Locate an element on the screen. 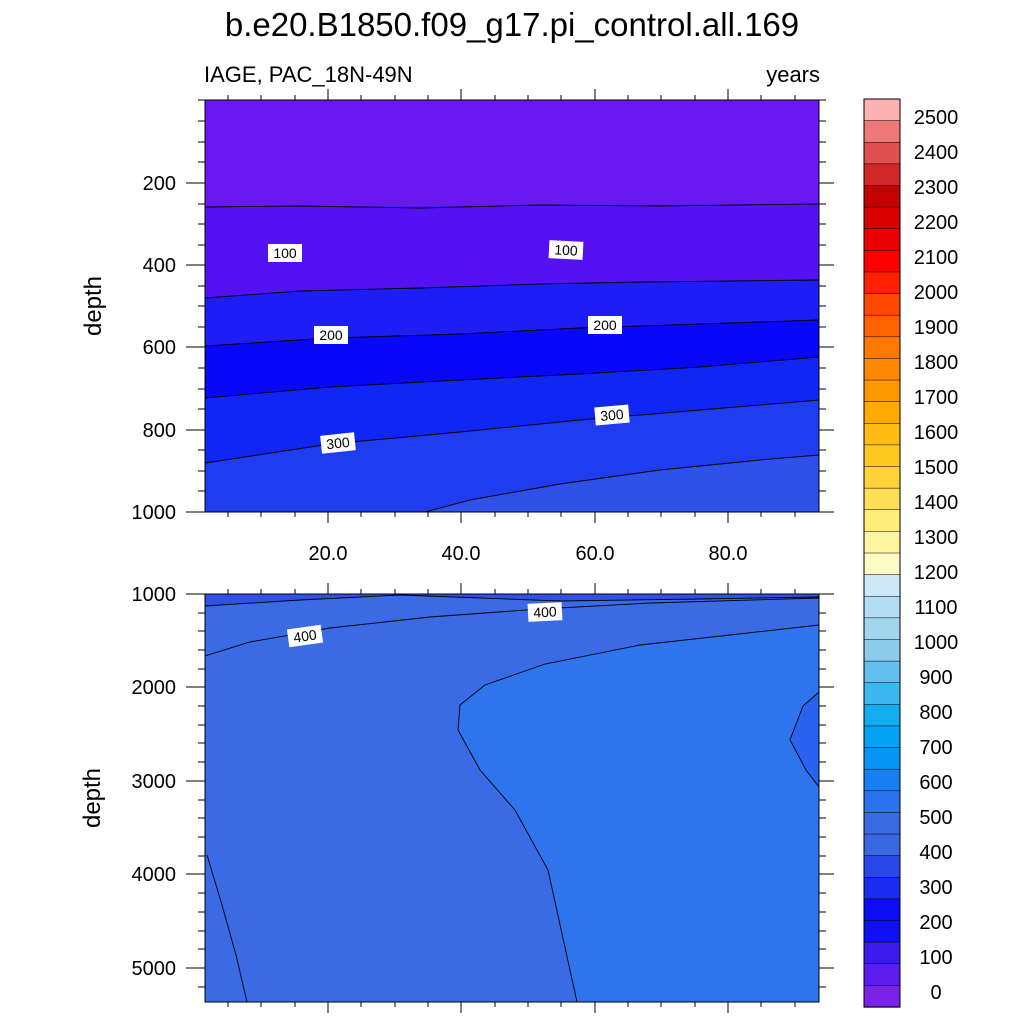  colorbar-label: 2300 is located at coordinates (936, 188).